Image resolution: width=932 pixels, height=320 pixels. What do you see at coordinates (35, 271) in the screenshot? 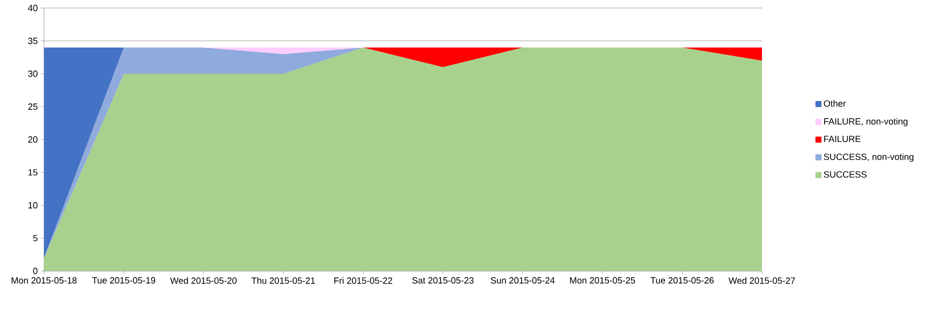
I see `y-tick-label: 0` at bounding box center [35, 271].